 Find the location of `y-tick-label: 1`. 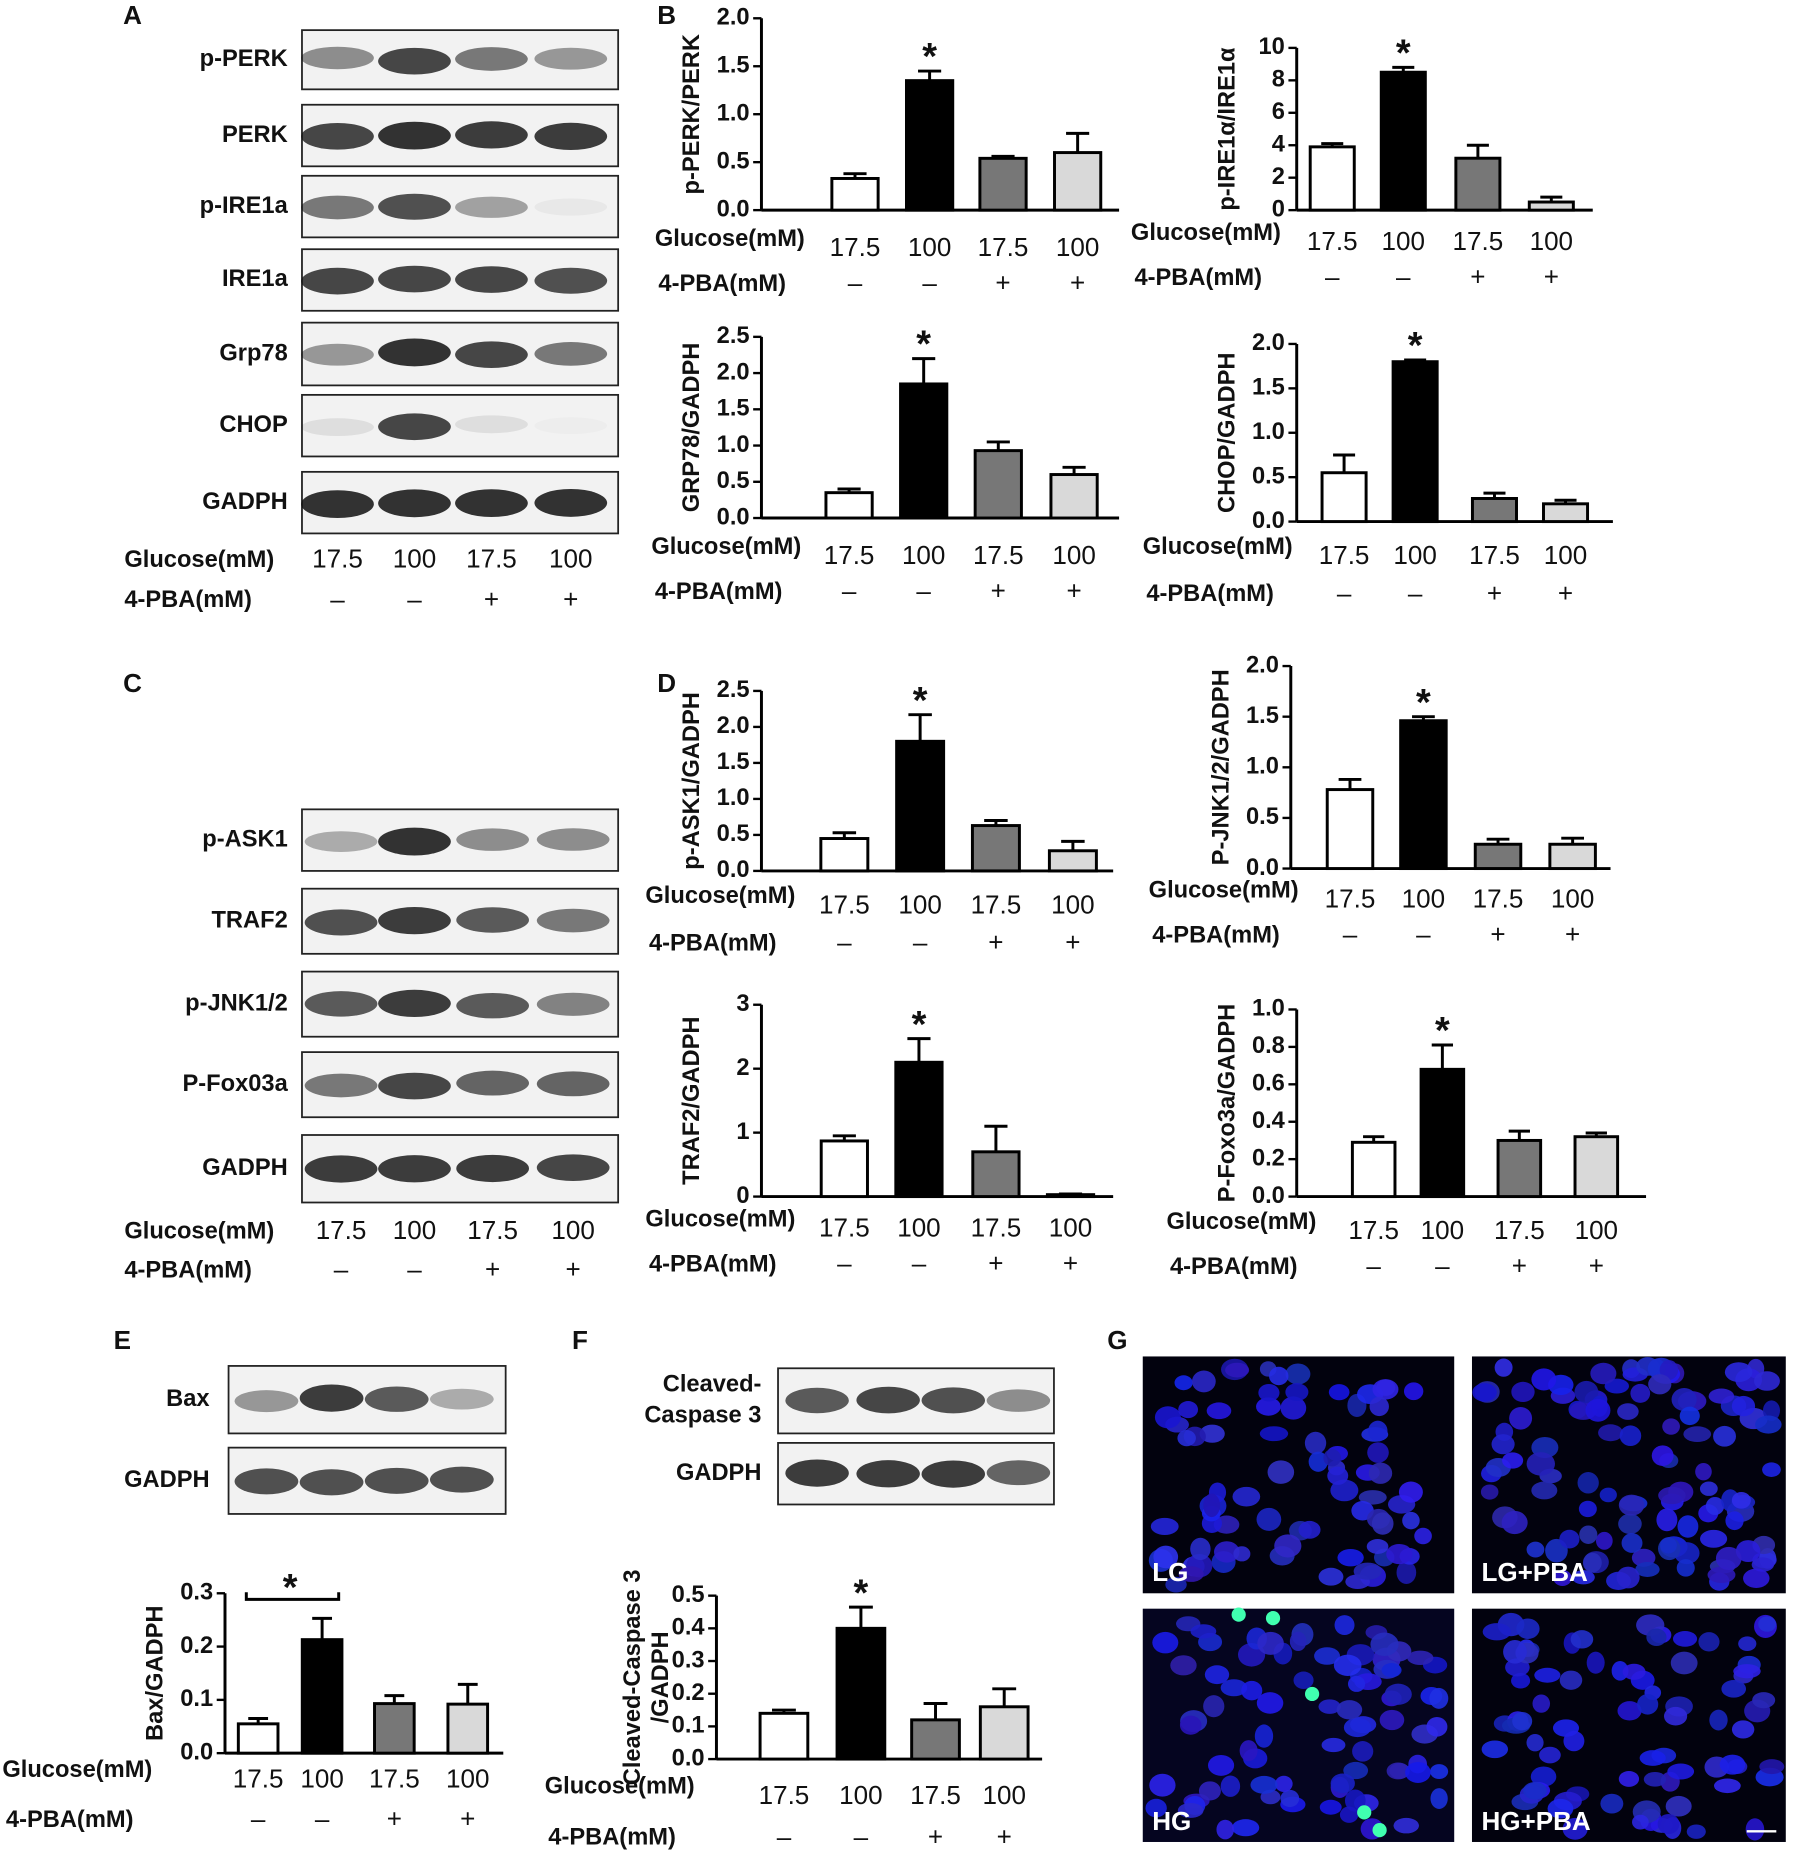

y-tick-label: 1 is located at coordinates (742, 1132).